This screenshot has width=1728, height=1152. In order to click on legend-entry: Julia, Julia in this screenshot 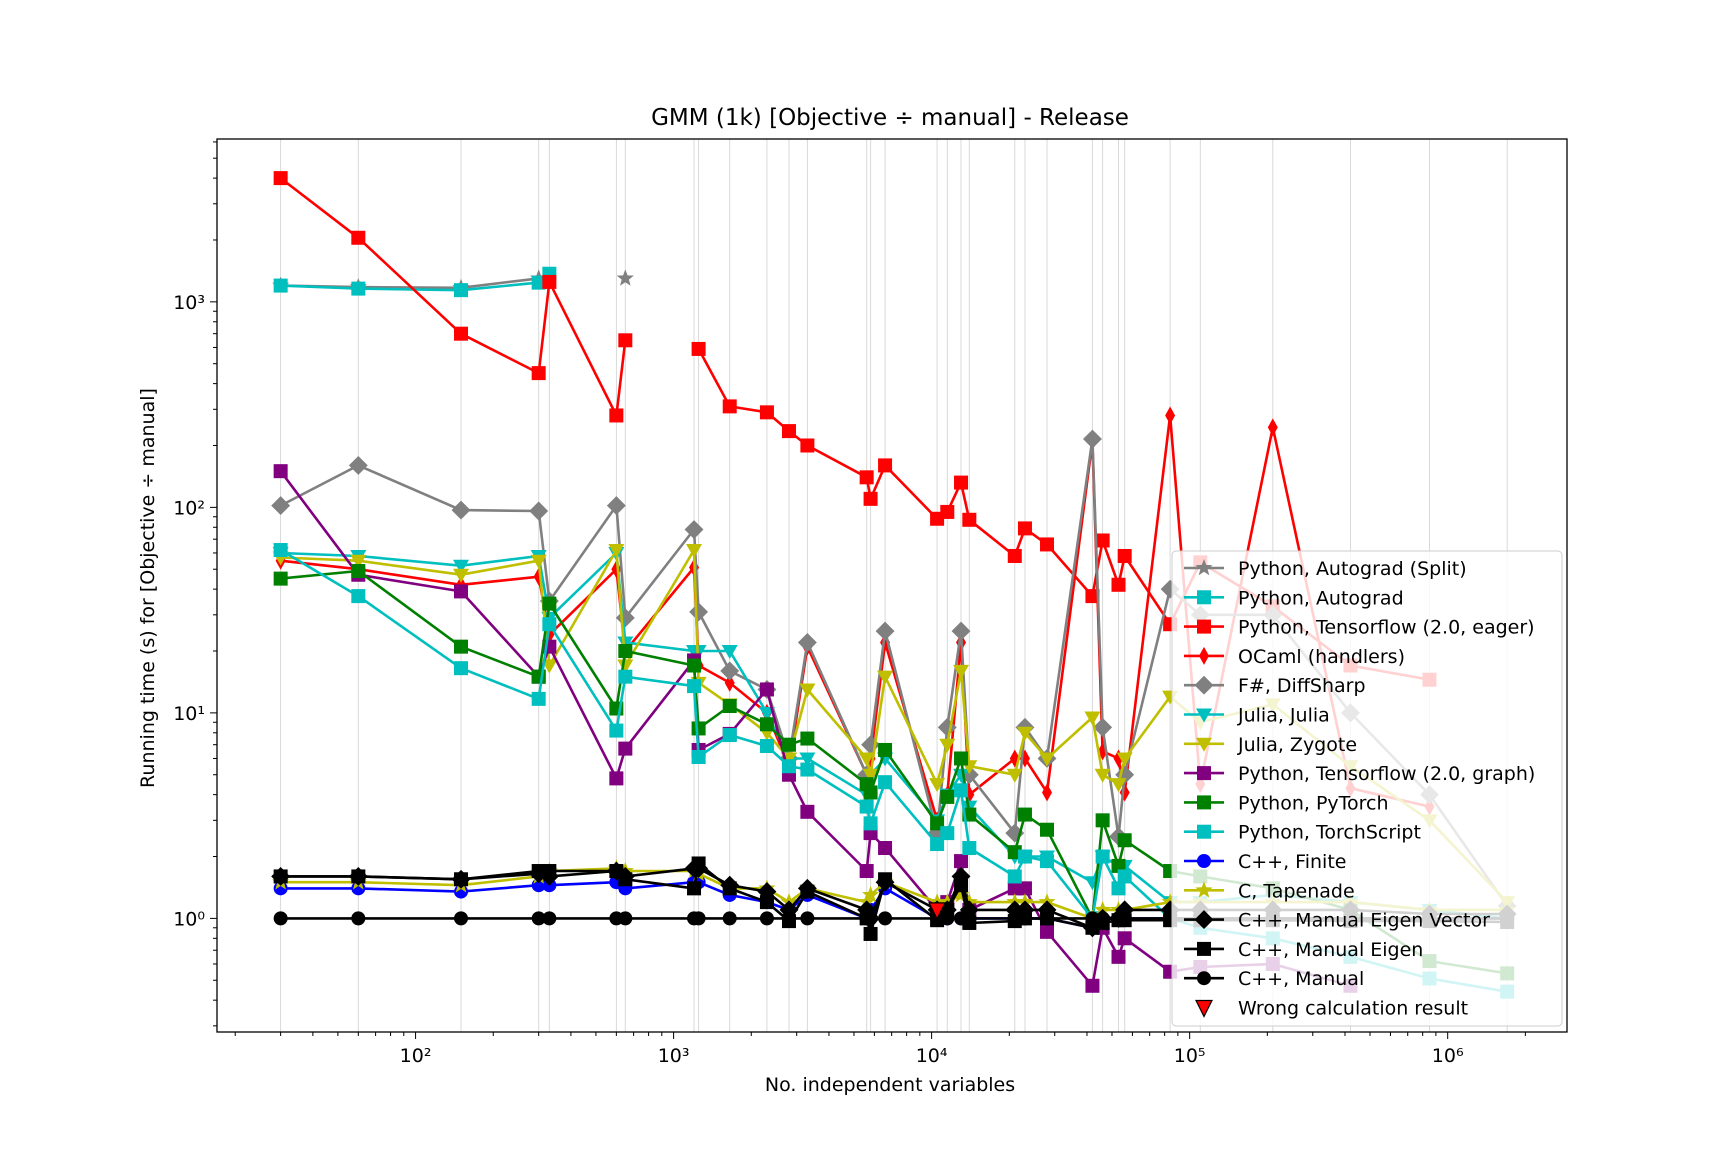, I will do `click(1257, 716)`.